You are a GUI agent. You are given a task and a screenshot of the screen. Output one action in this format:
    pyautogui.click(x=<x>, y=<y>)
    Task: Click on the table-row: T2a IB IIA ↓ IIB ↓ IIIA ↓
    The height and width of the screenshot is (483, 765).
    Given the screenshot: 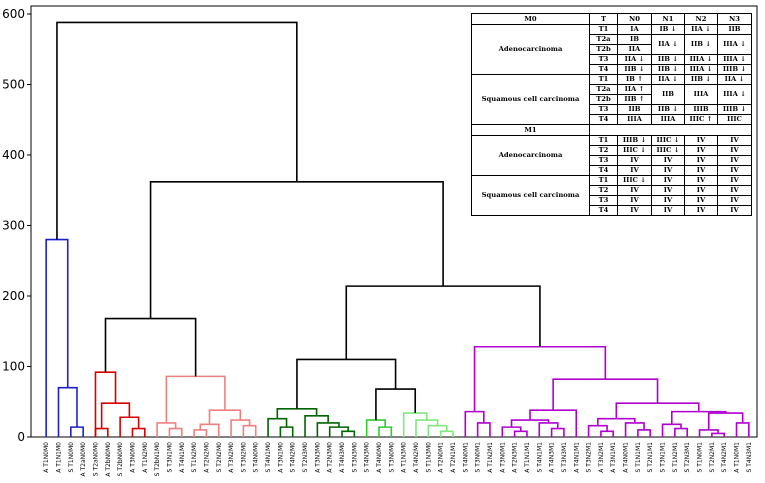 What is the action you would take?
    pyautogui.click(x=612, y=44)
    